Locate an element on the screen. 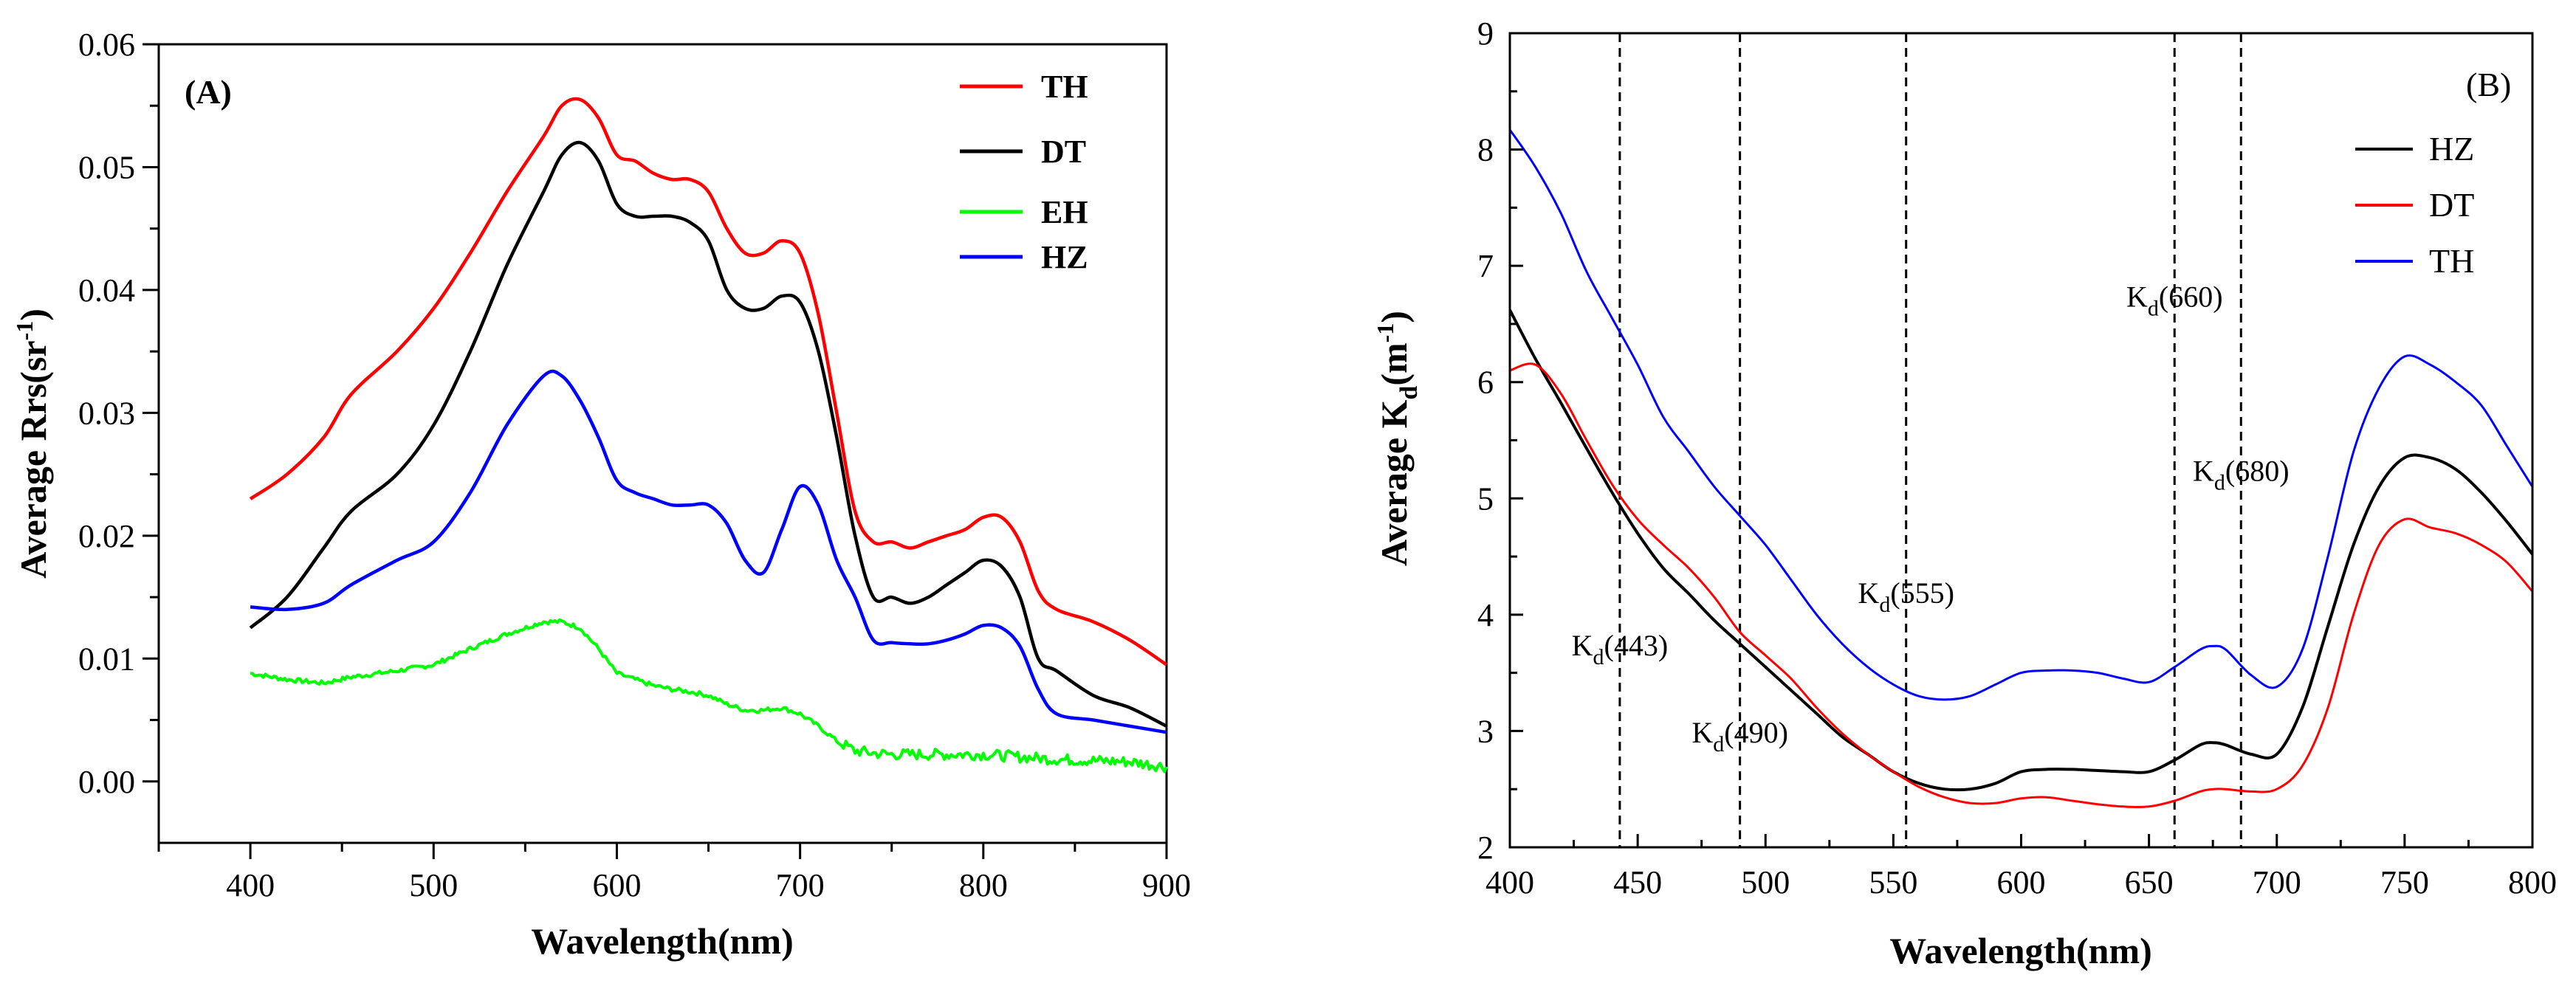 Image resolution: width=2576 pixels, height=989 pixels. panel-b-x-ticks: 400 450 500 550 600 650 700 750 800 is located at coordinates (2022, 867).